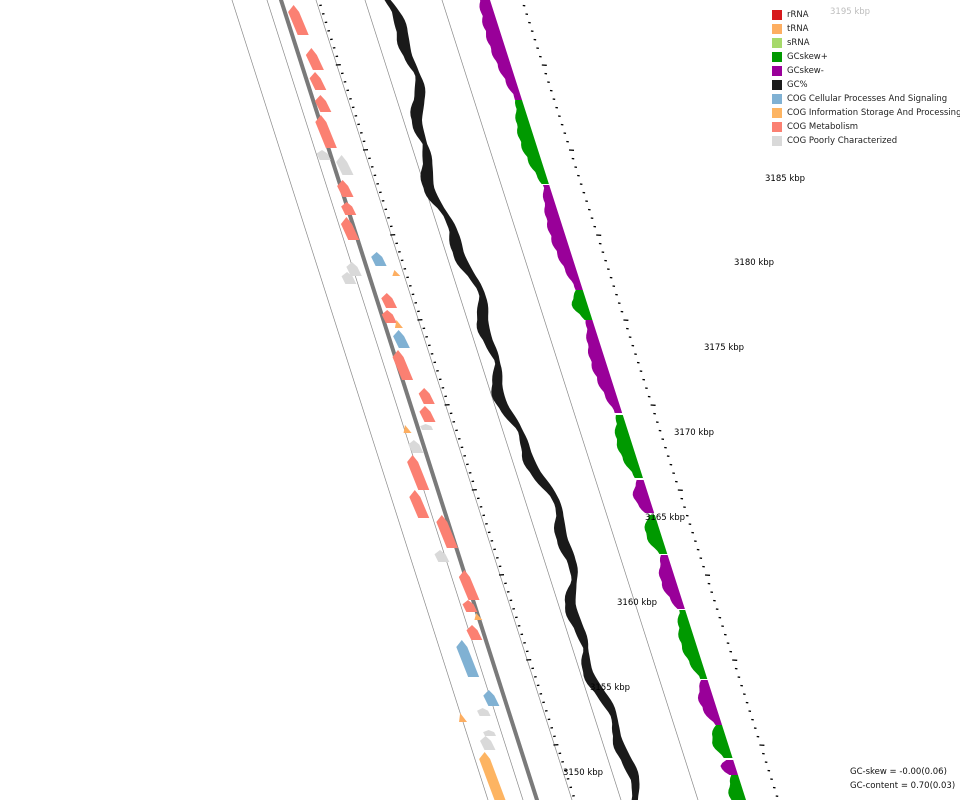 This screenshot has height=800, width=960. I want to click on legend-item: COG Cellular Processes And Signaling, so click(866, 99).